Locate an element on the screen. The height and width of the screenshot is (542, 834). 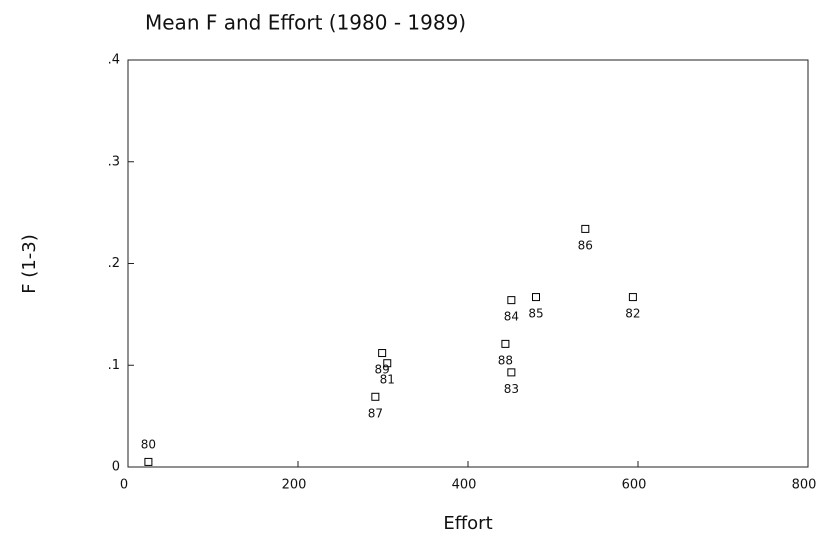
point-label: 87 is located at coordinates (375, 413).